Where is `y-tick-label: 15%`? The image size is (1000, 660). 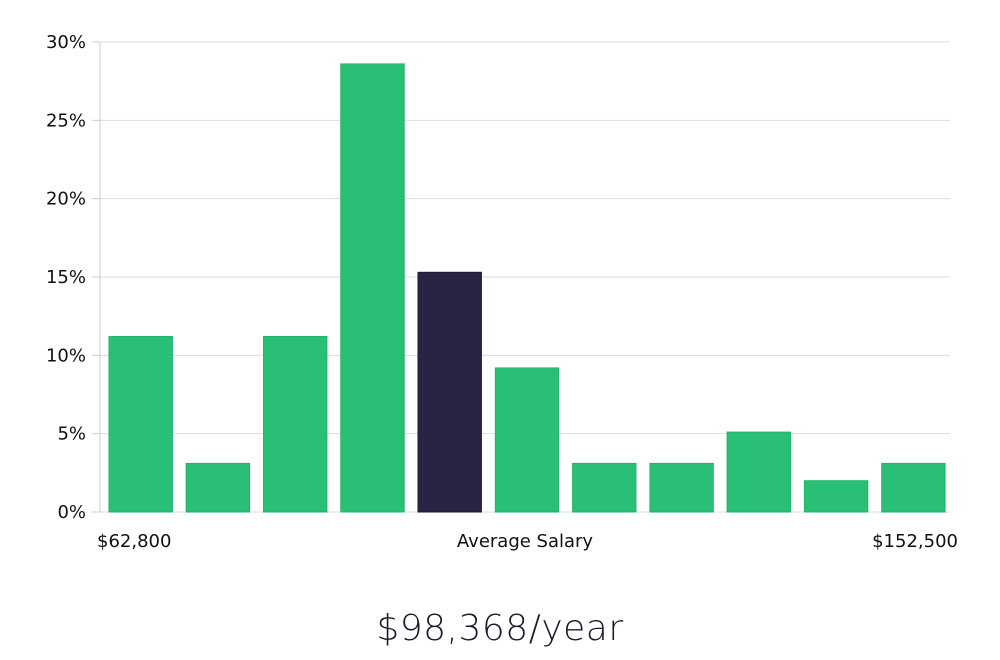
y-tick-label: 15% is located at coordinates (66, 277).